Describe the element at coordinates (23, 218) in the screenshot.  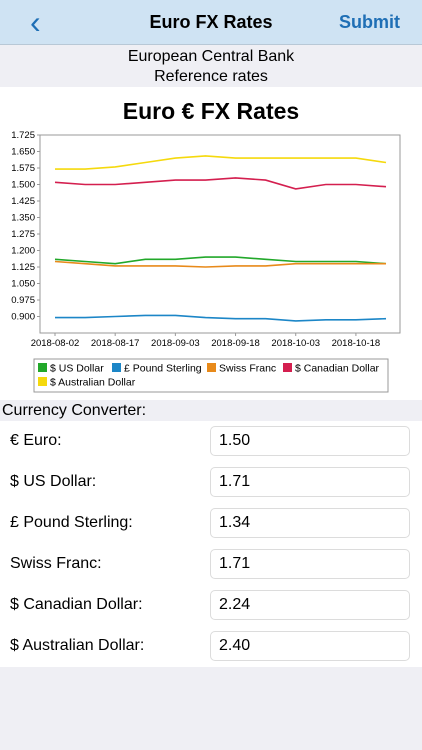
I see `y-tick-label: 1.350` at that location.